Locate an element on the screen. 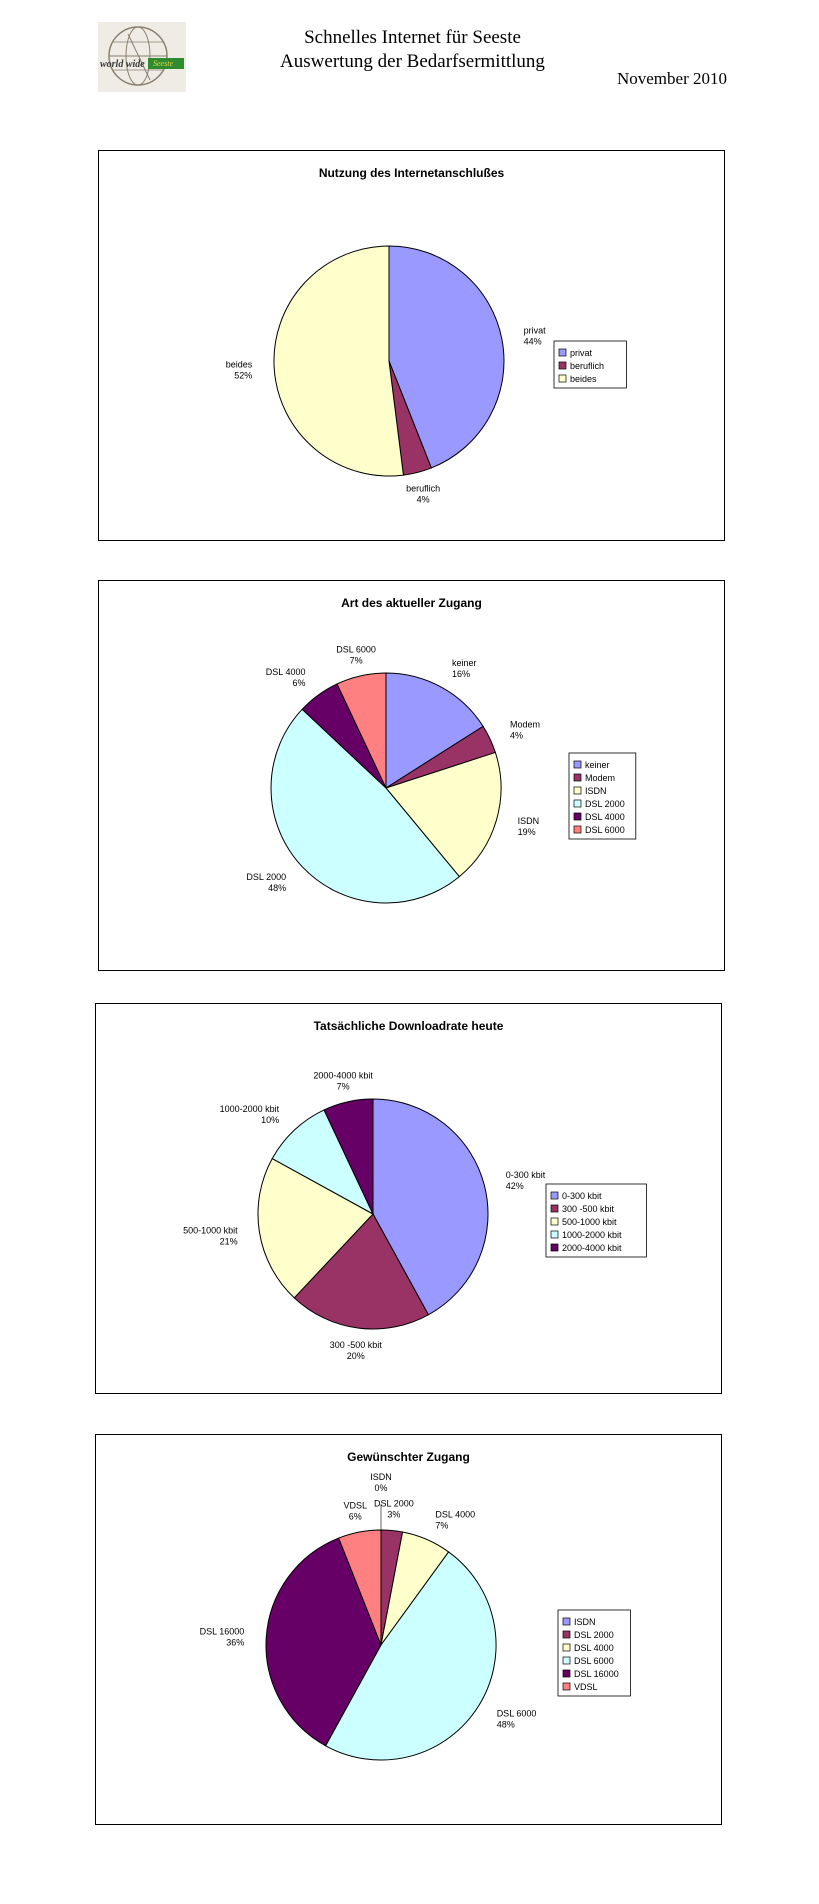 This screenshot has width=819, height=1904. legend-swatch-vdsl is located at coordinates (566, 1686).